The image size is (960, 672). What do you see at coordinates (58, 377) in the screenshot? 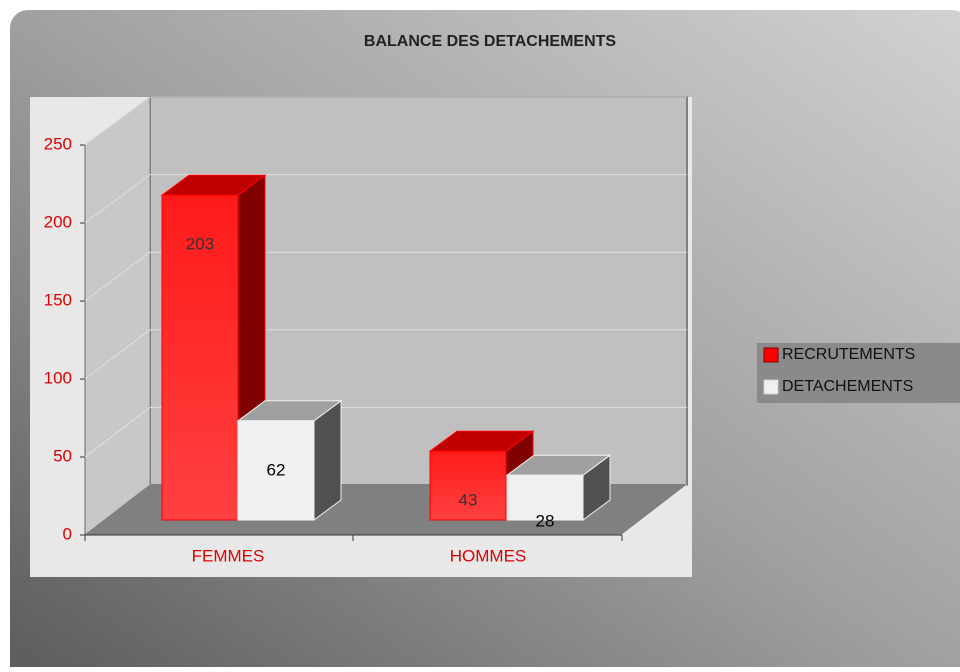
I see `y-tick-label: 100` at bounding box center [58, 377].